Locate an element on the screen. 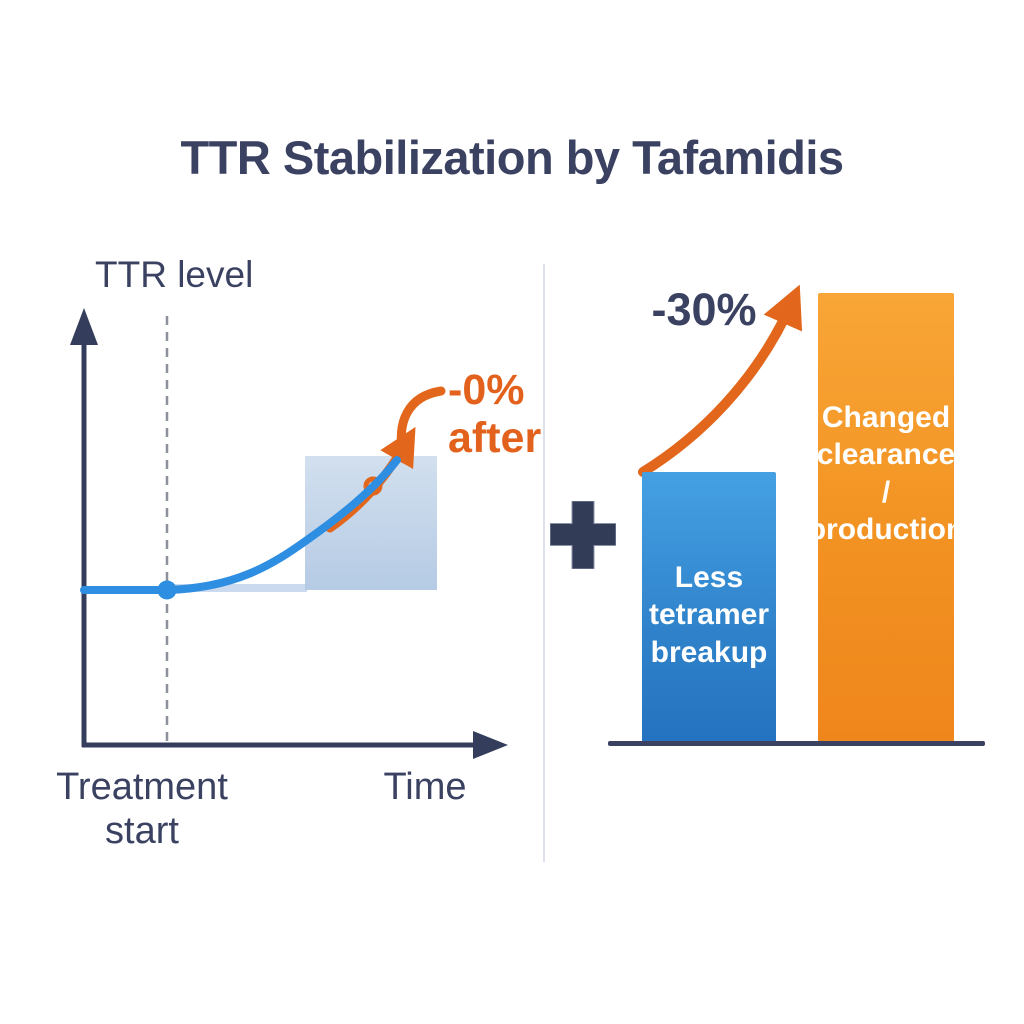 The image size is (1024, 1024). y-axis-label: TTR level is located at coordinates (174, 274).